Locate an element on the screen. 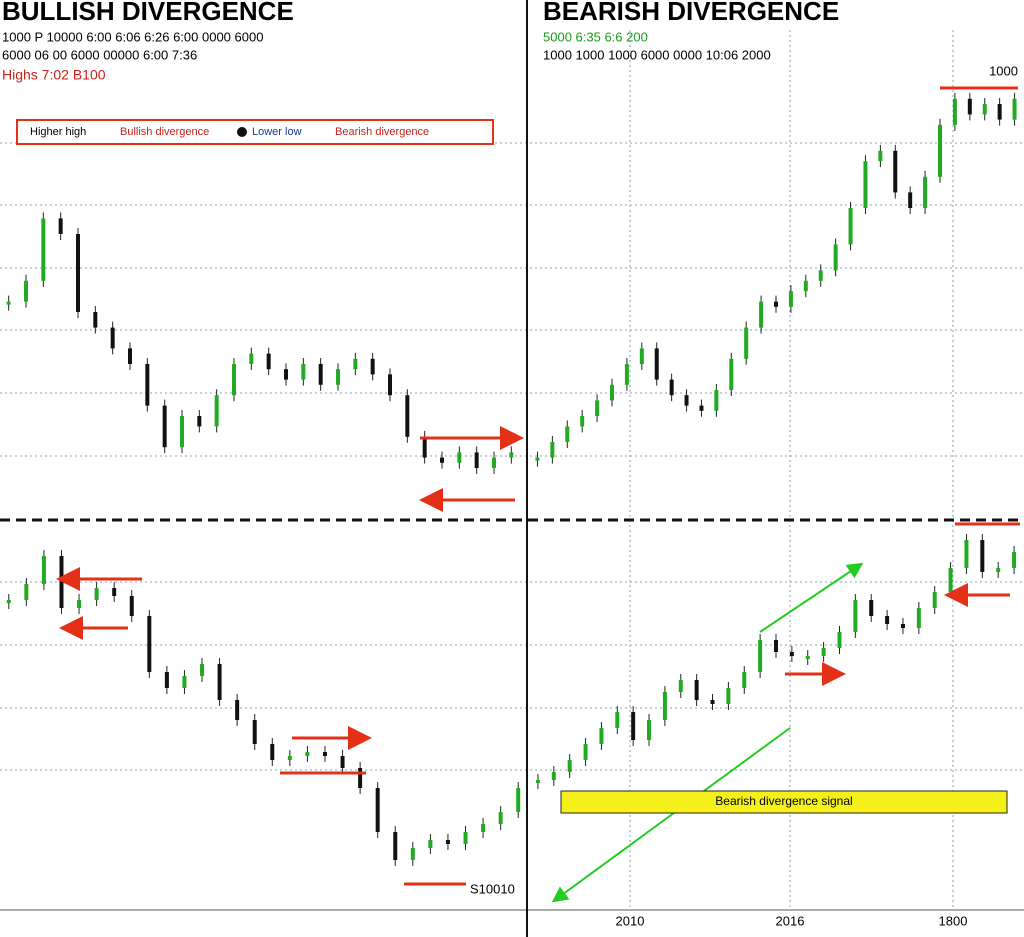 Image resolution: width=1024 pixels, height=937 pixels. title: BULLISH DIVERGENCE is located at coordinates (148, 13).